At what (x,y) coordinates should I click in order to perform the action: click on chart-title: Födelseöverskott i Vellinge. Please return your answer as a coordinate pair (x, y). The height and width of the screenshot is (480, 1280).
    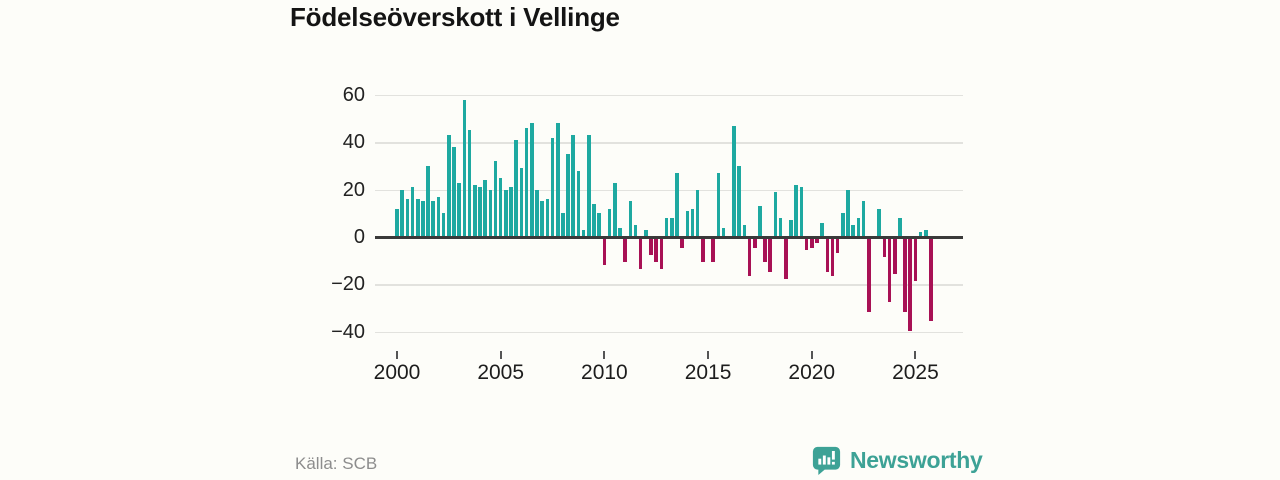
    Looking at the image, I should click on (455, 17).